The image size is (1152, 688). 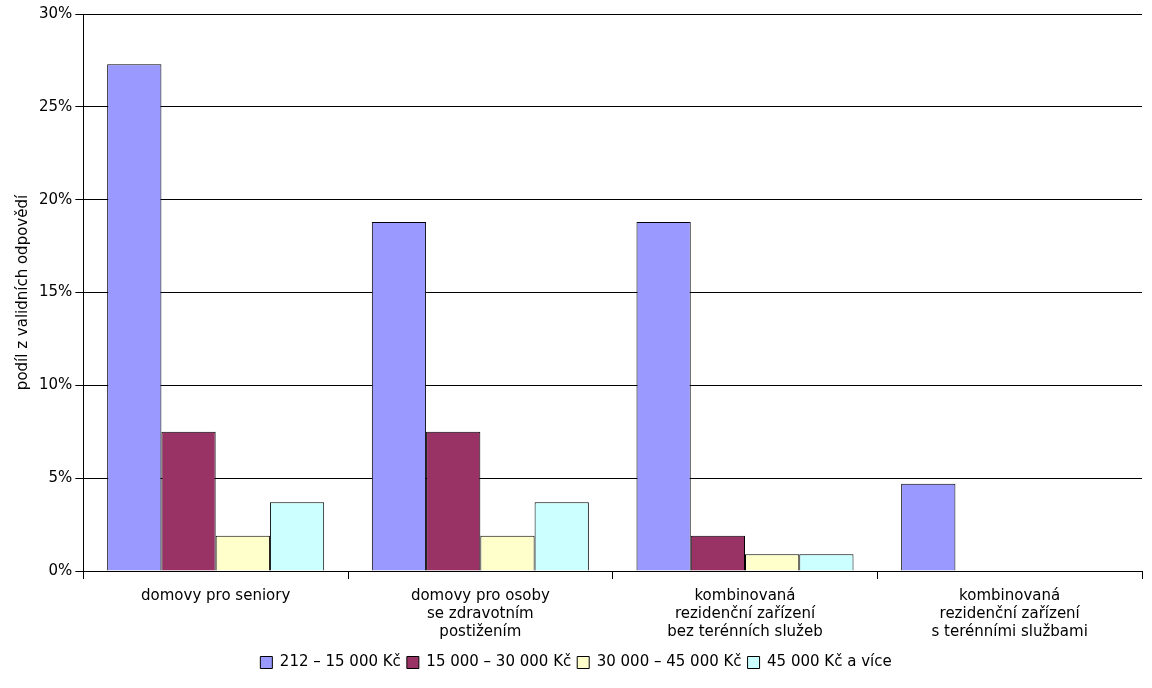 I want to click on x-tick-label: kombinovaná rezidenční zařízení bez terénních služeb, so click(x=745, y=612).